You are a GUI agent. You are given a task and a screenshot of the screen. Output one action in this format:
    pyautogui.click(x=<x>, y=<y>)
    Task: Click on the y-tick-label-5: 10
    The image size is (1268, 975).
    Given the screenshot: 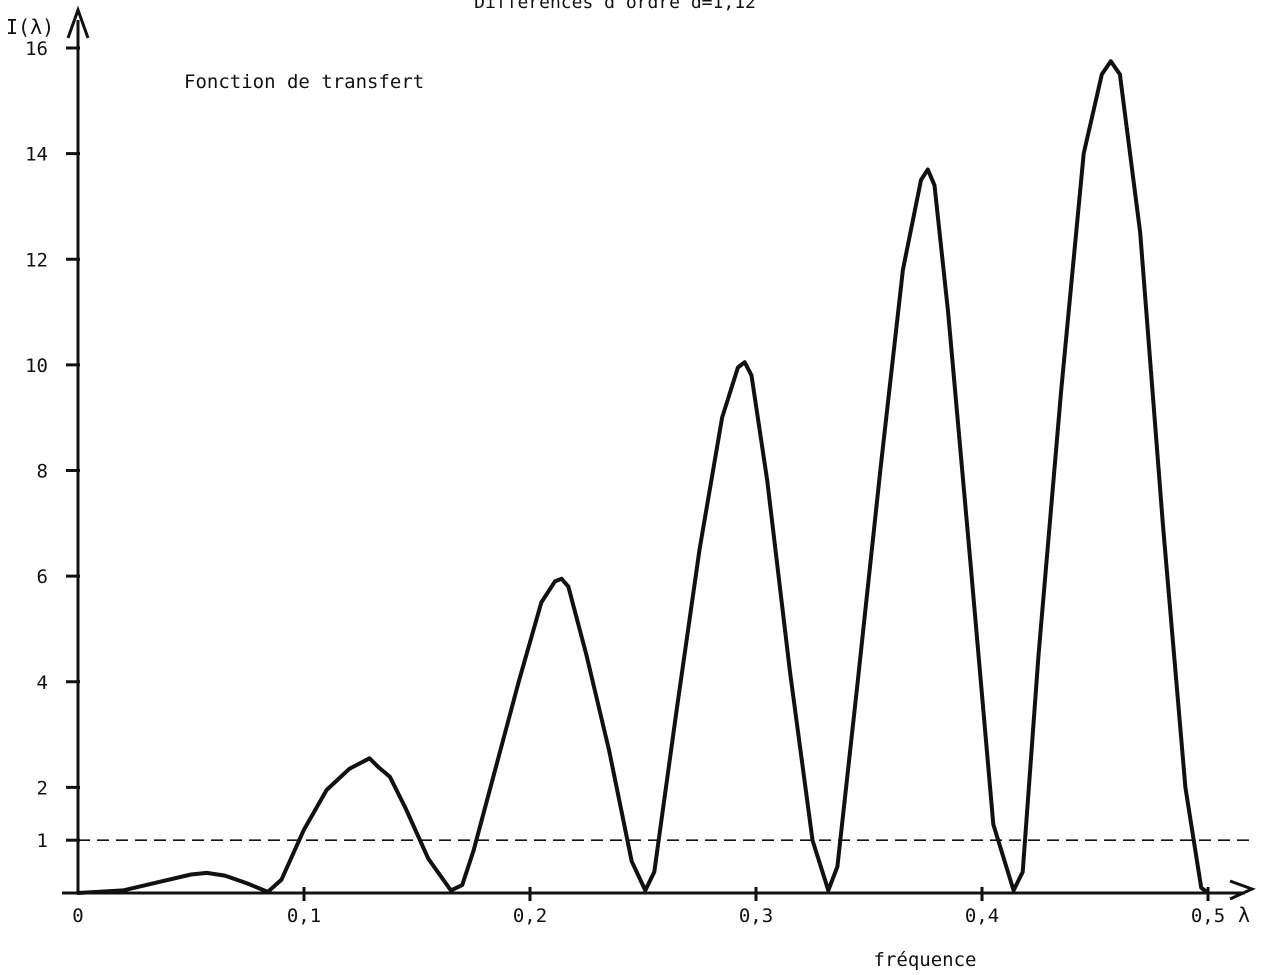 What is the action you would take?
    pyautogui.click(x=36, y=366)
    